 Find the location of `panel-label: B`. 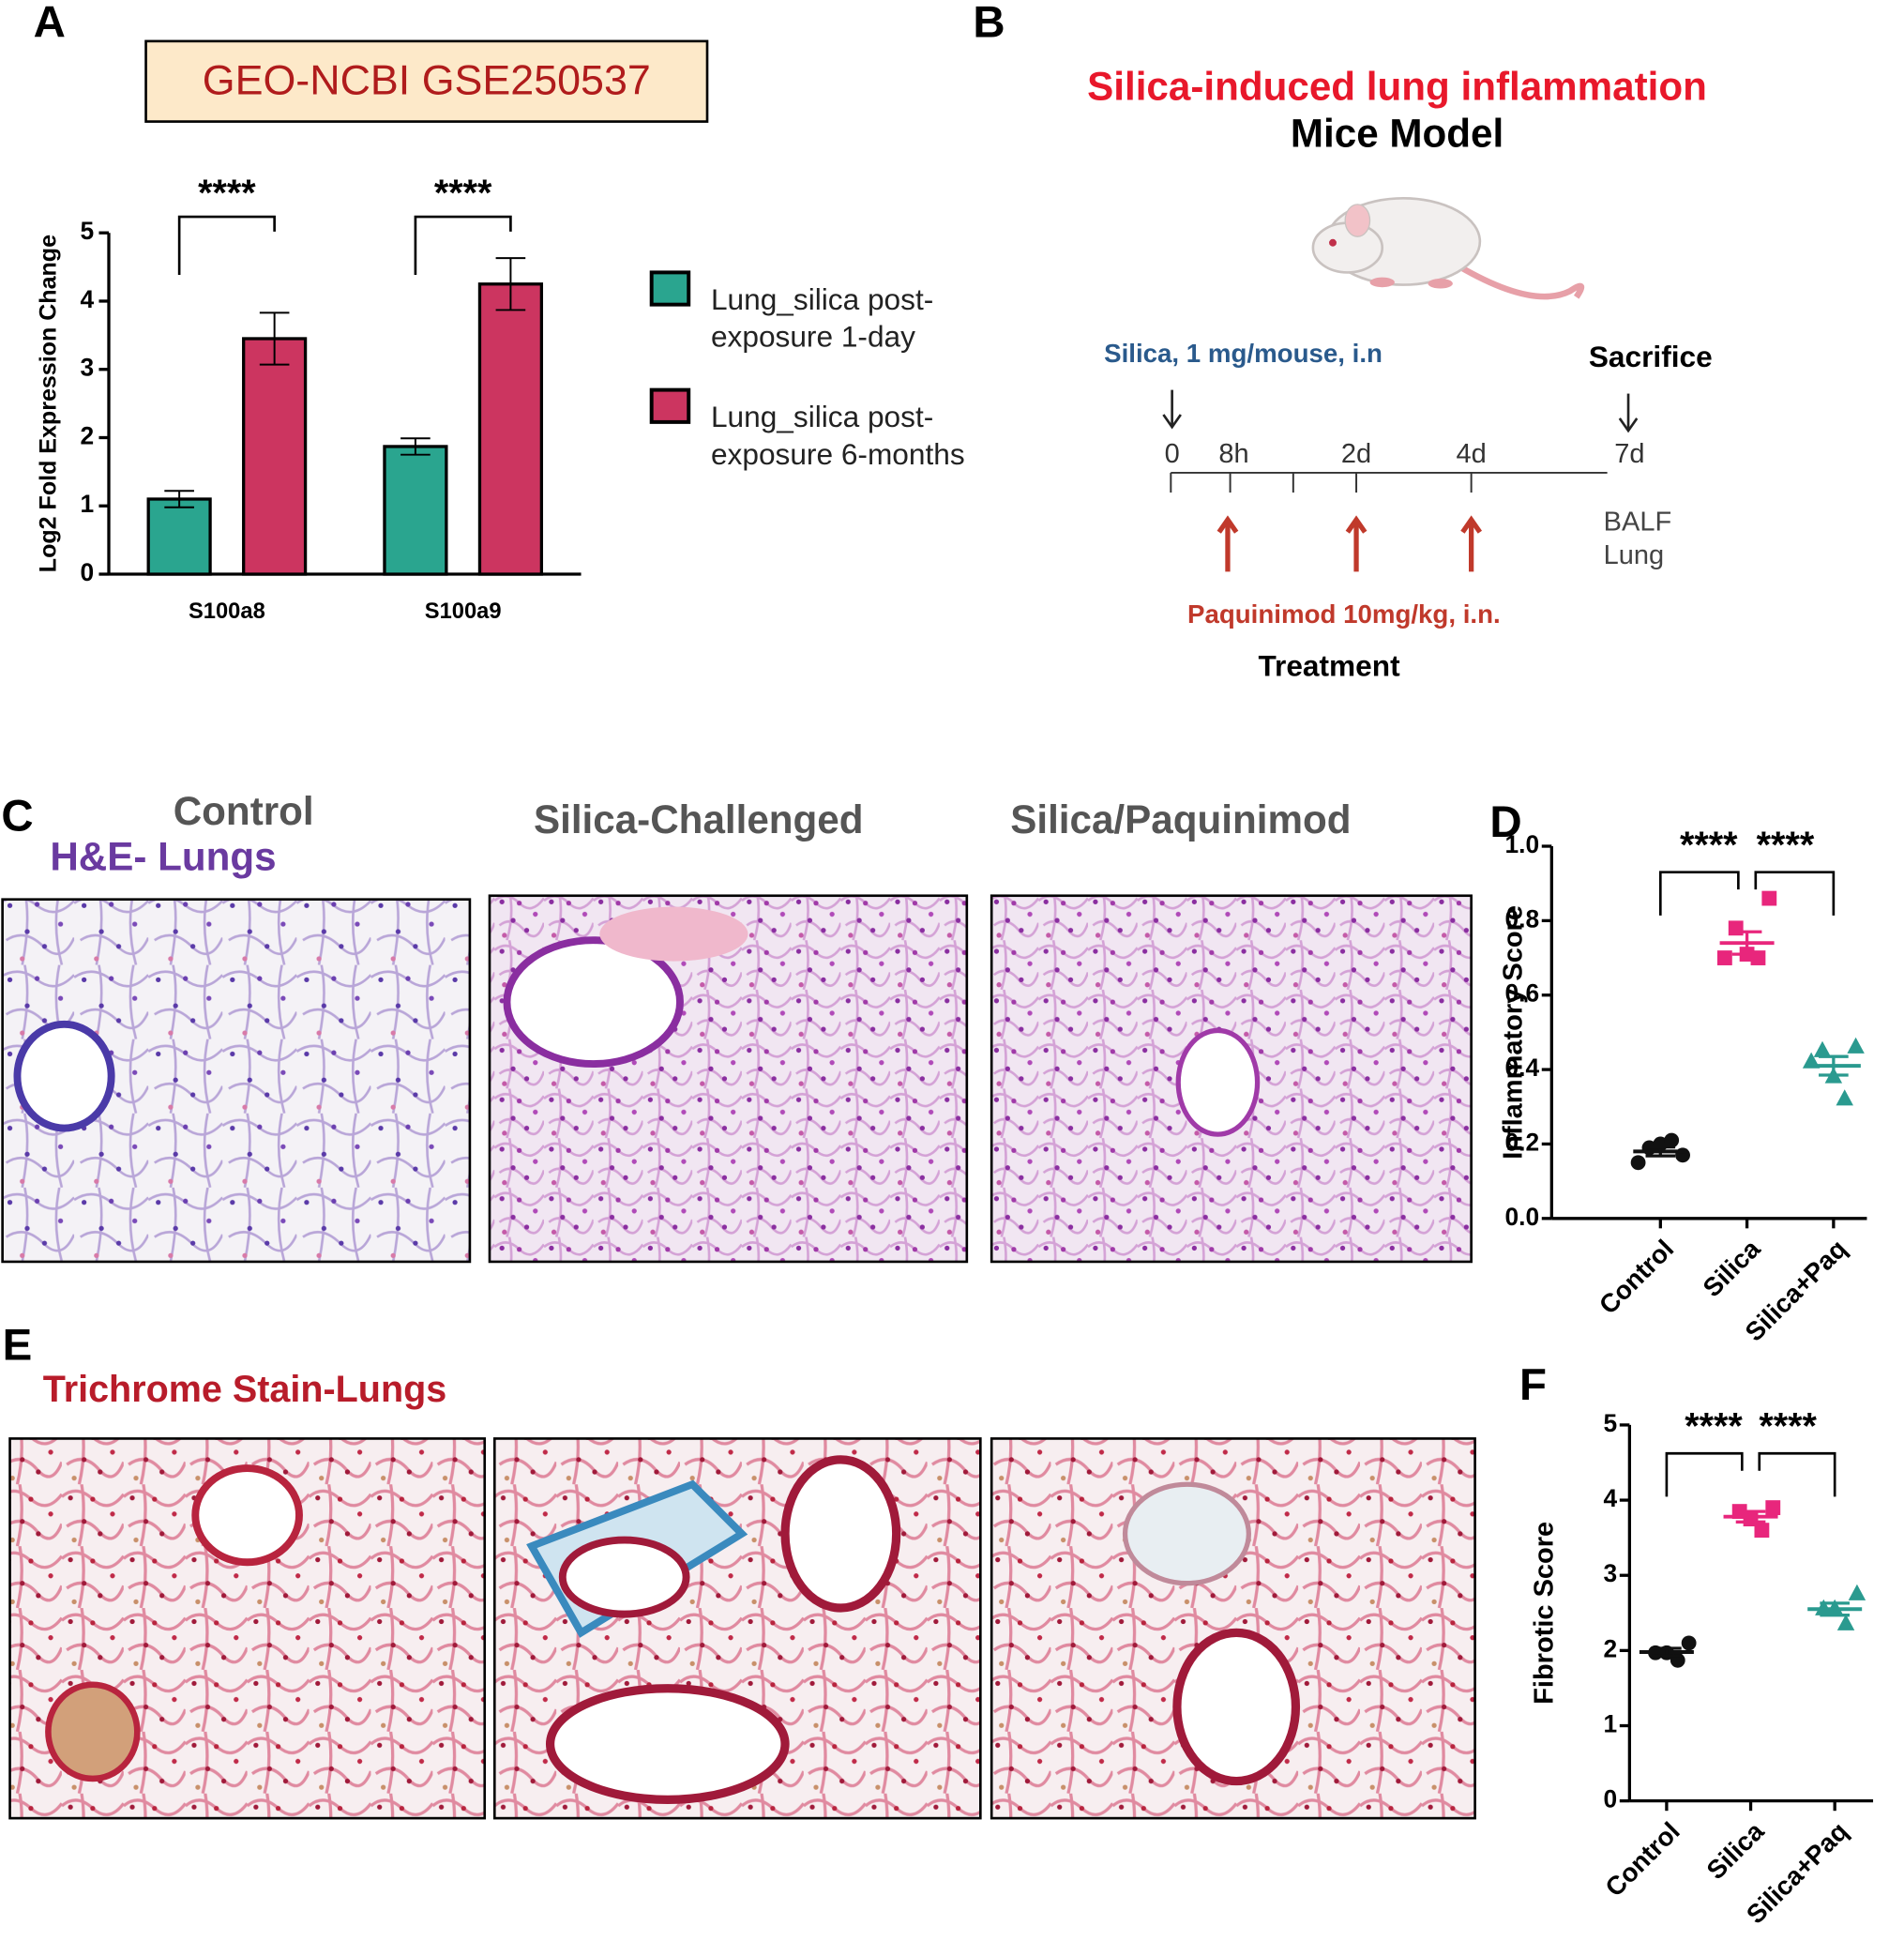

panel-label: B is located at coordinates (989, 23).